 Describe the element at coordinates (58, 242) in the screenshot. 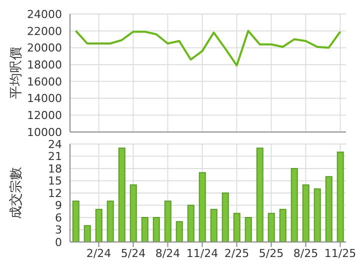

I see `y-tick-label: 0` at that location.